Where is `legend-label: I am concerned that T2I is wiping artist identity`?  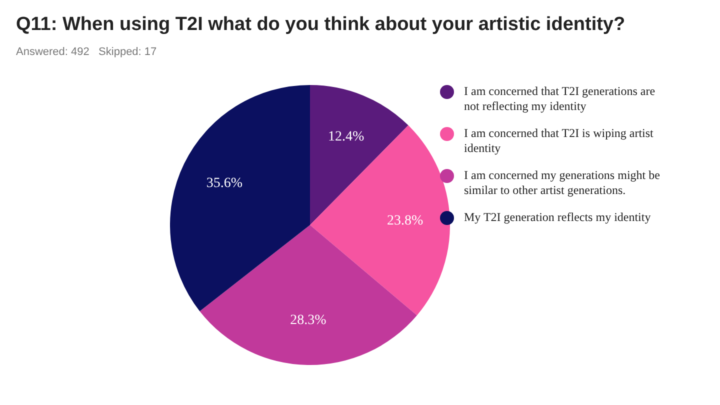
legend-label: I am concerned that T2I is wiping artist identity is located at coordinates (559, 141).